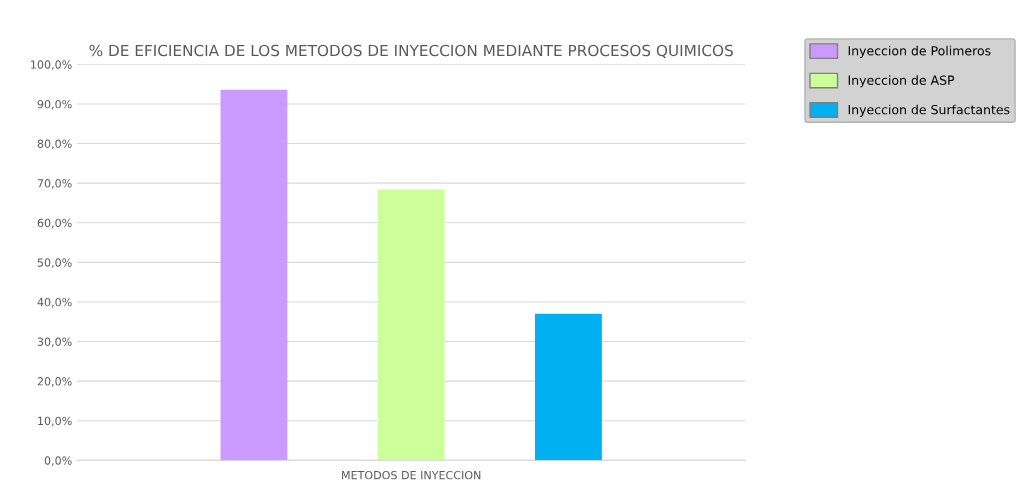 This screenshot has width=1028, height=495. What do you see at coordinates (54, 184) in the screenshot?
I see `y-tick-label: 70,0%` at bounding box center [54, 184].